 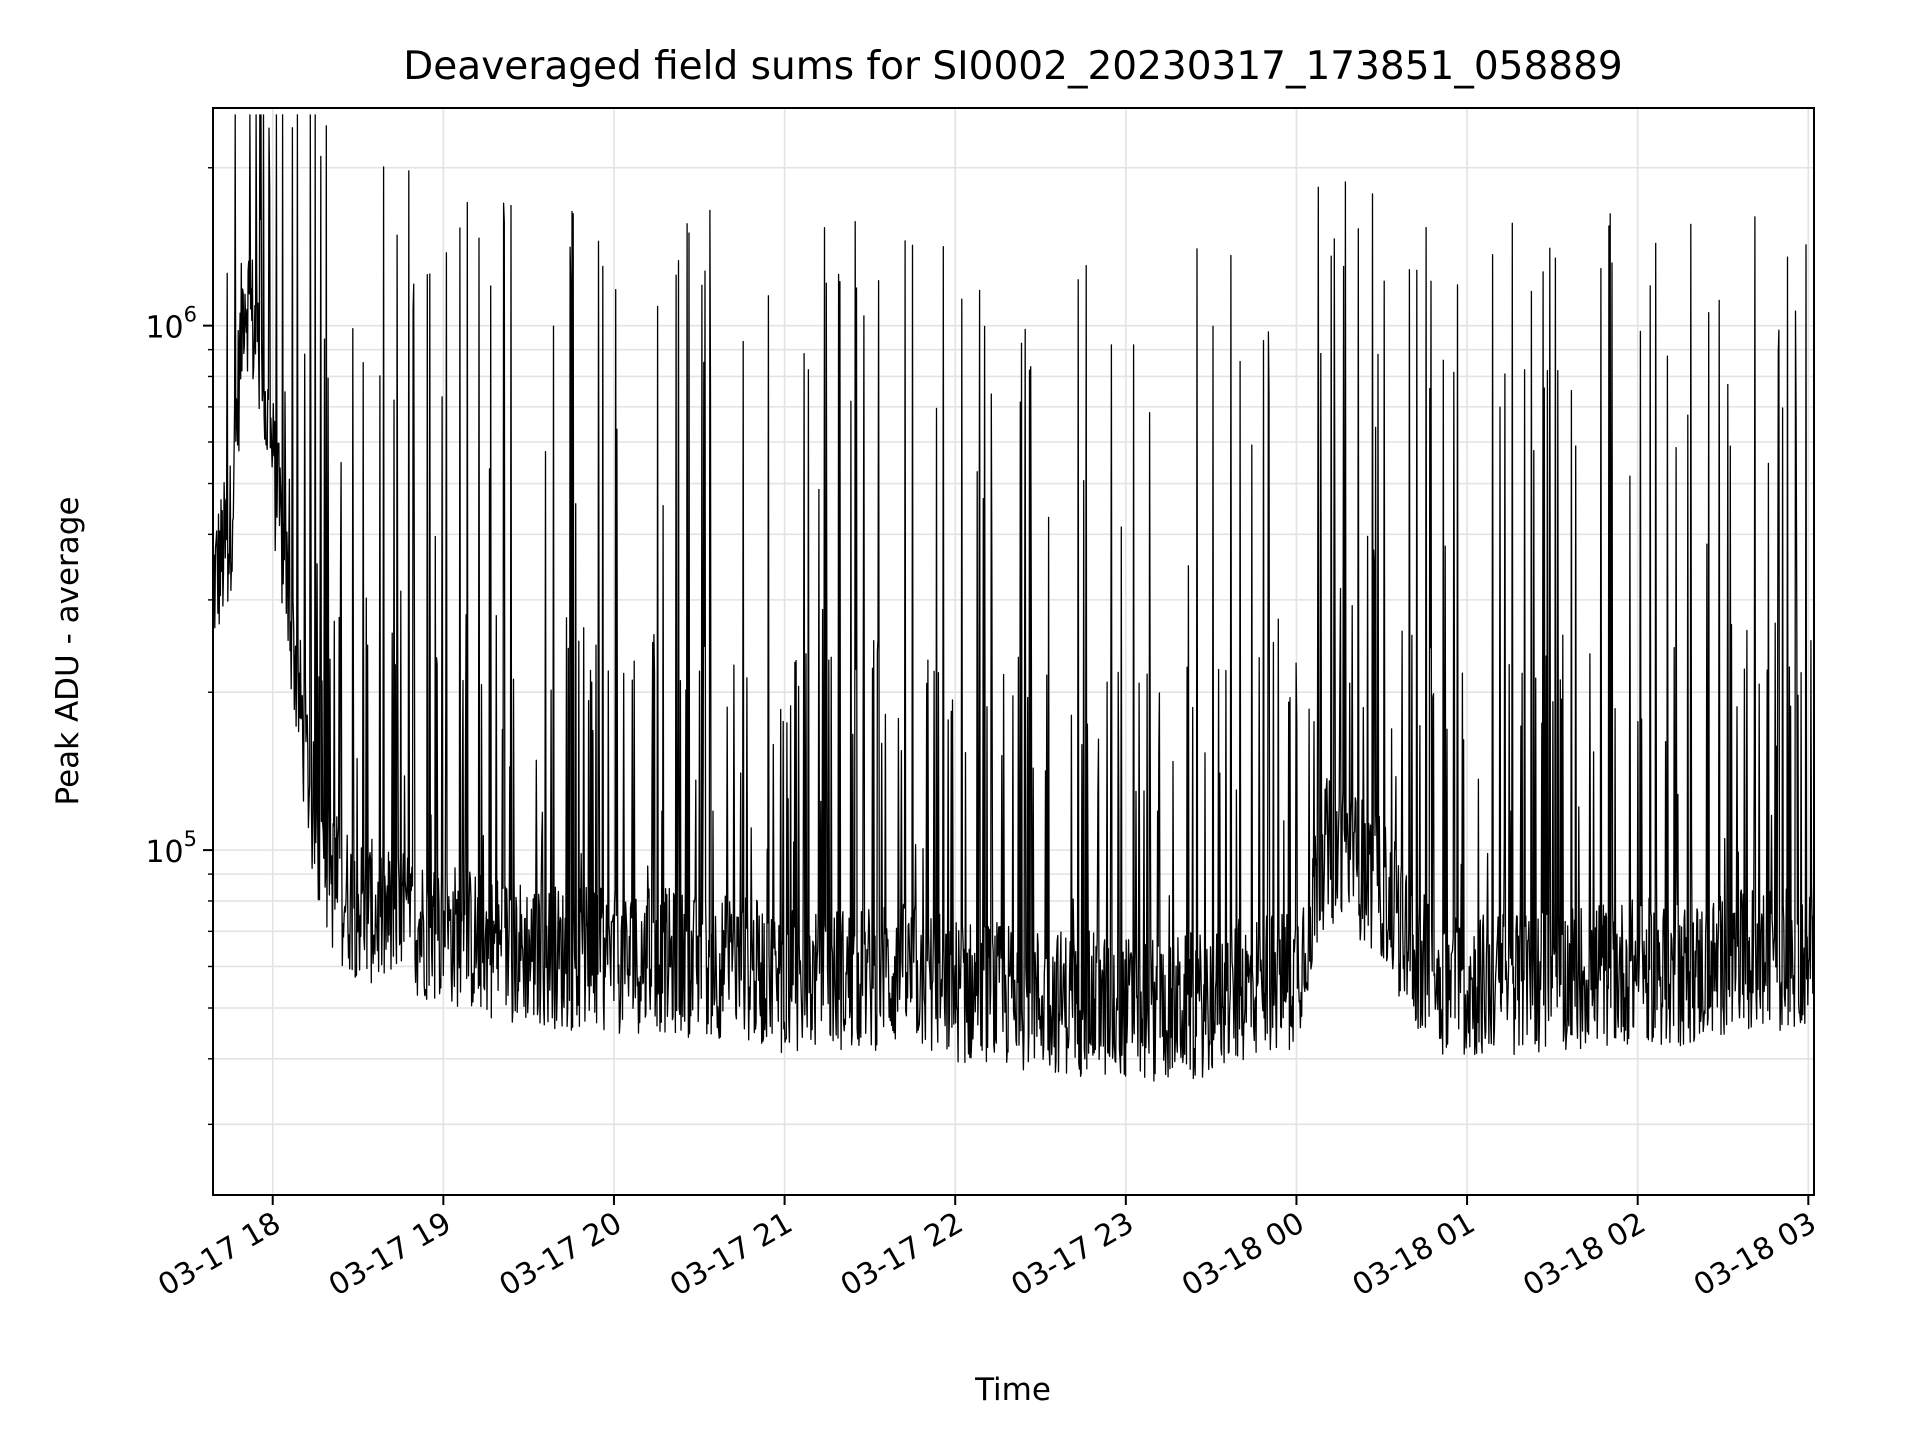 I want to click on y-tick-label: 10⁶, so click(x=171, y=324).